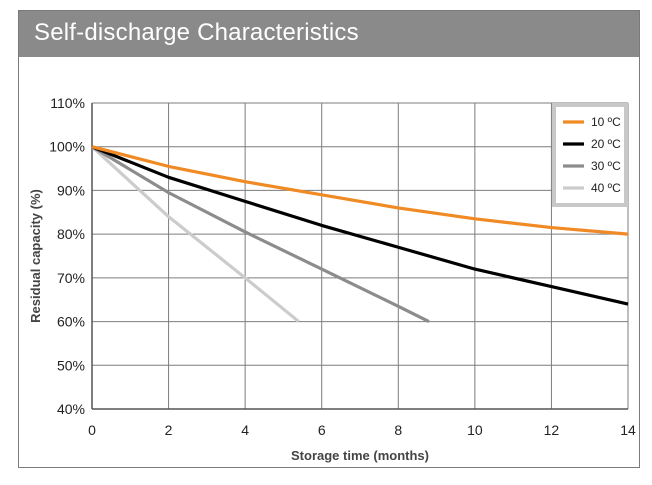 The width and height of the screenshot is (652, 485). I want to click on legend-label: 20 ºC, so click(606, 144).